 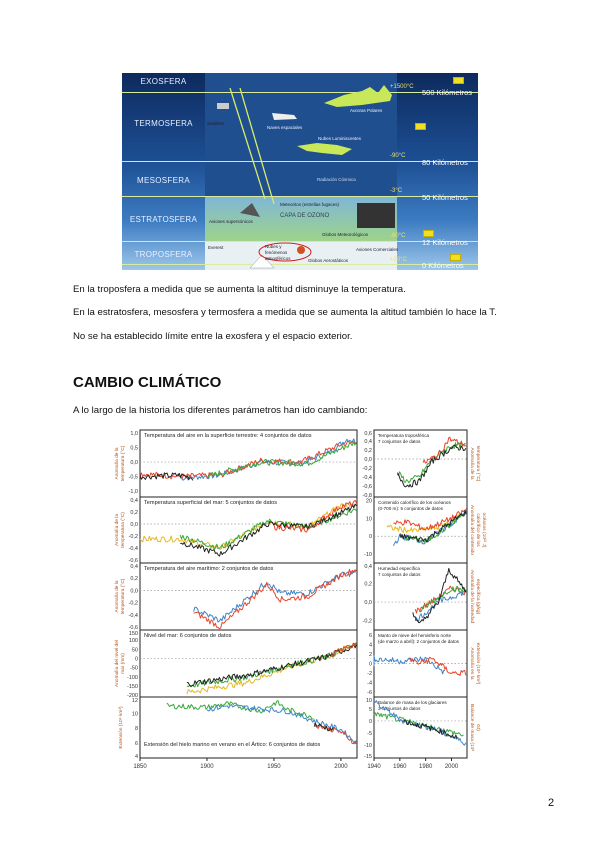 I want to click on diagram-label: Globos Aerostáticos, so click(x=328, y=260).